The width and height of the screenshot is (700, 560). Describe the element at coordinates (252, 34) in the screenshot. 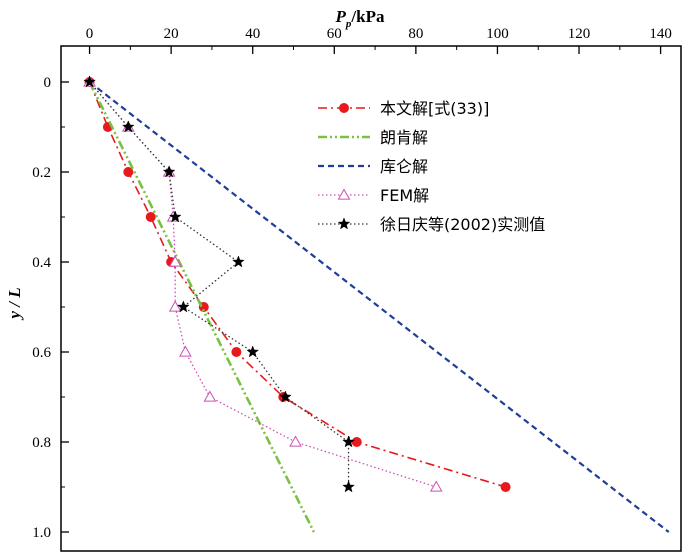

I see `x-tick-label: 40` at that location.